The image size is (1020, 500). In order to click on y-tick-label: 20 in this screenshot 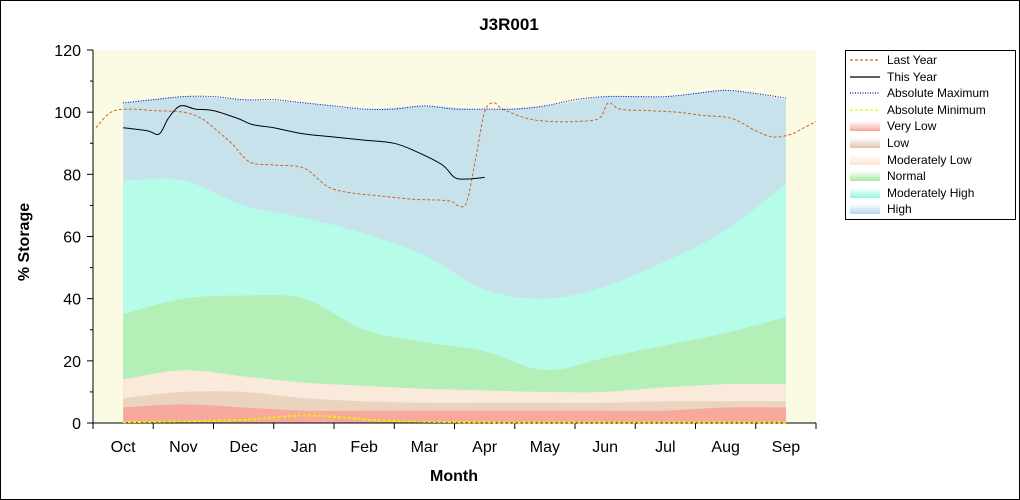, I will do `click(72, 362)`.